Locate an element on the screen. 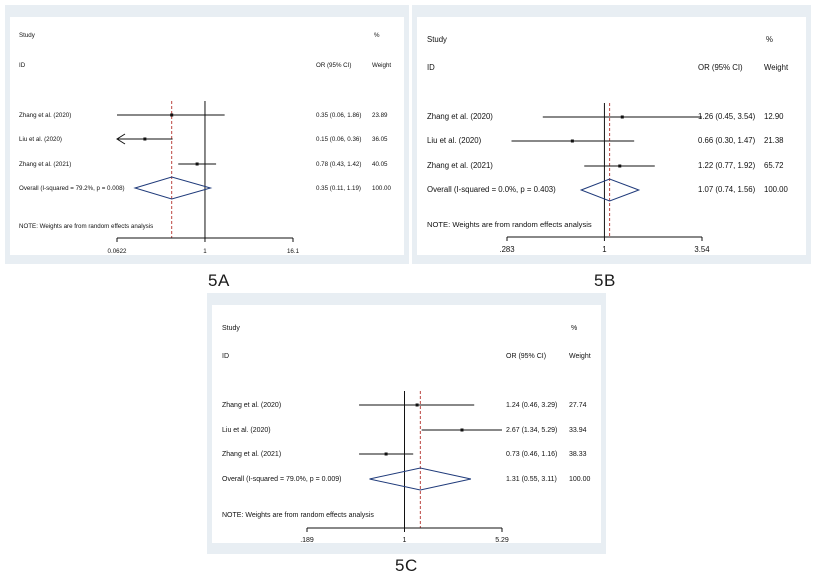 The width and height of the screenshot is (816, 576). x-tick-label: 0.0622 is located at coordinates (117, 251).